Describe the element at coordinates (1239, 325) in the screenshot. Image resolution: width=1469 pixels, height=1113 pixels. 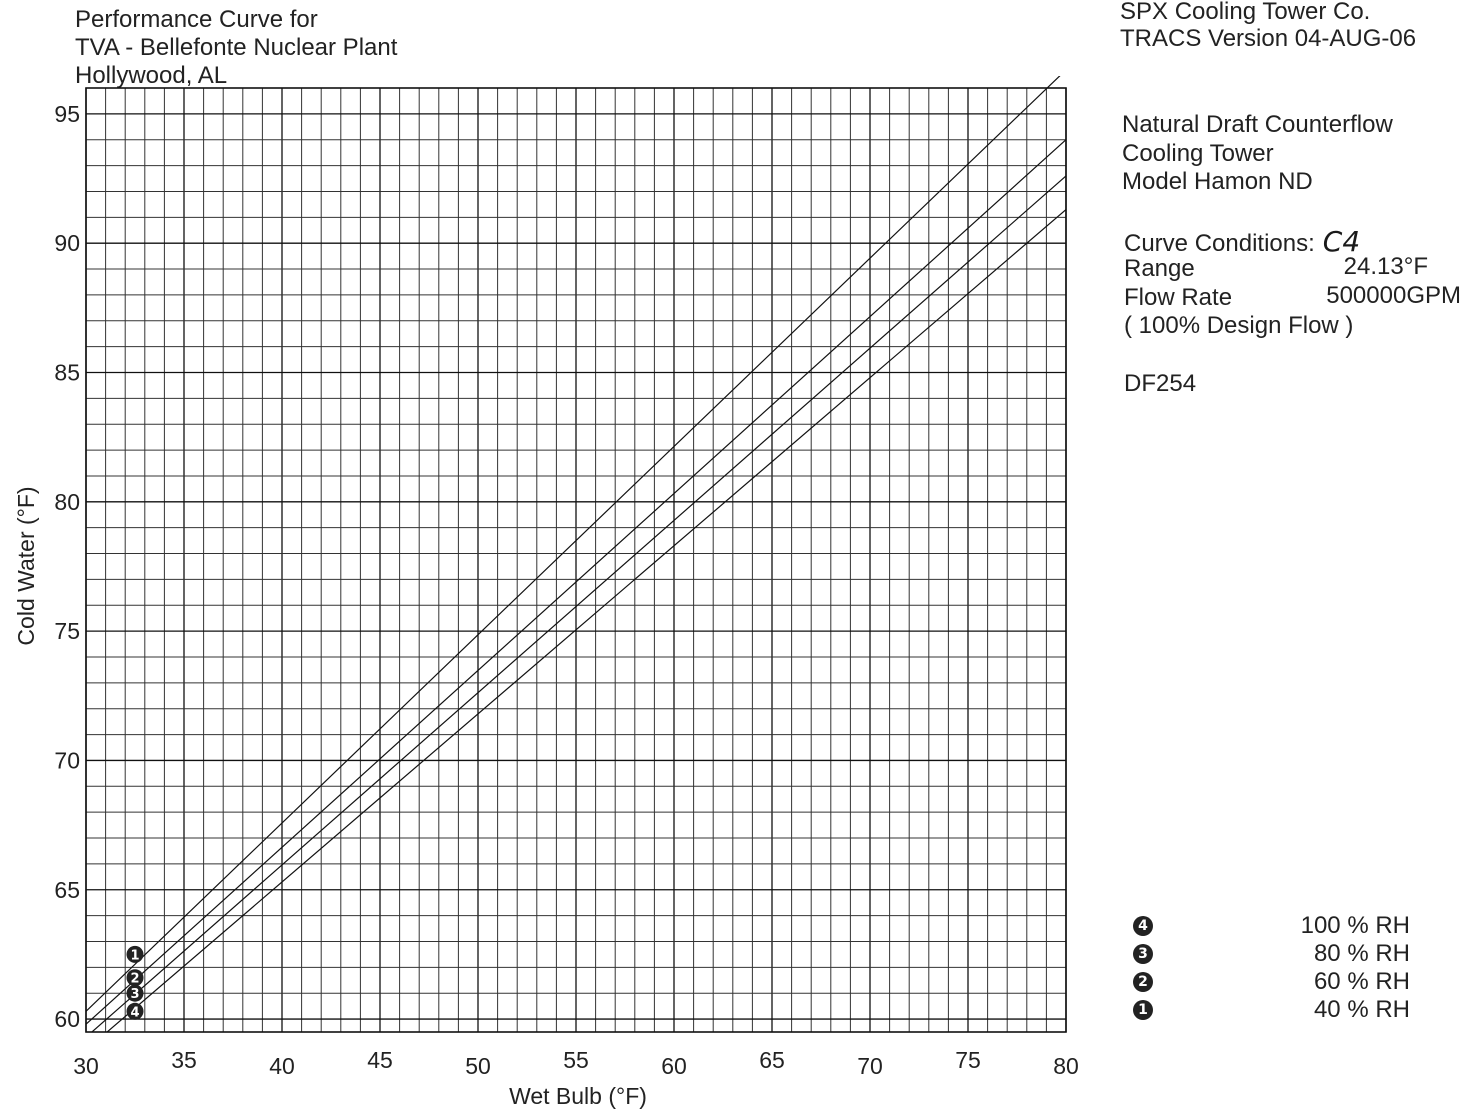
I see `flow-note: ( 100% Design Flow )` at that location.